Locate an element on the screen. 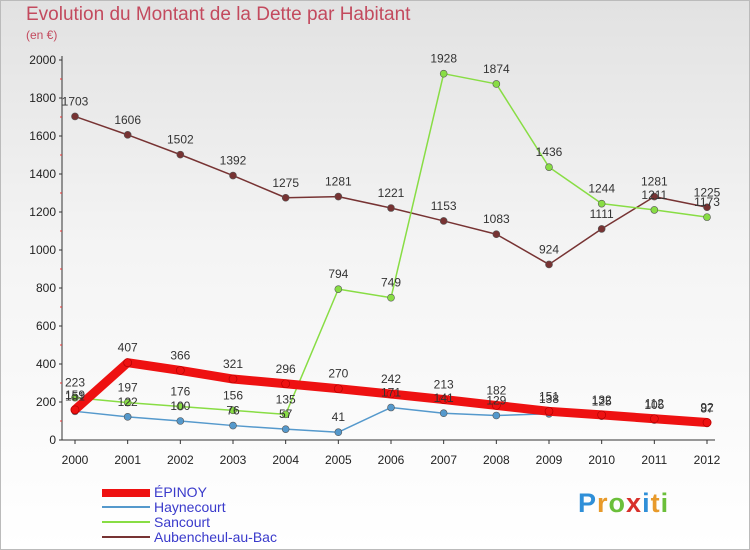 The width and height of the screenshot is (750, 550). data-label: 141 is located at coordinates (444, 398).